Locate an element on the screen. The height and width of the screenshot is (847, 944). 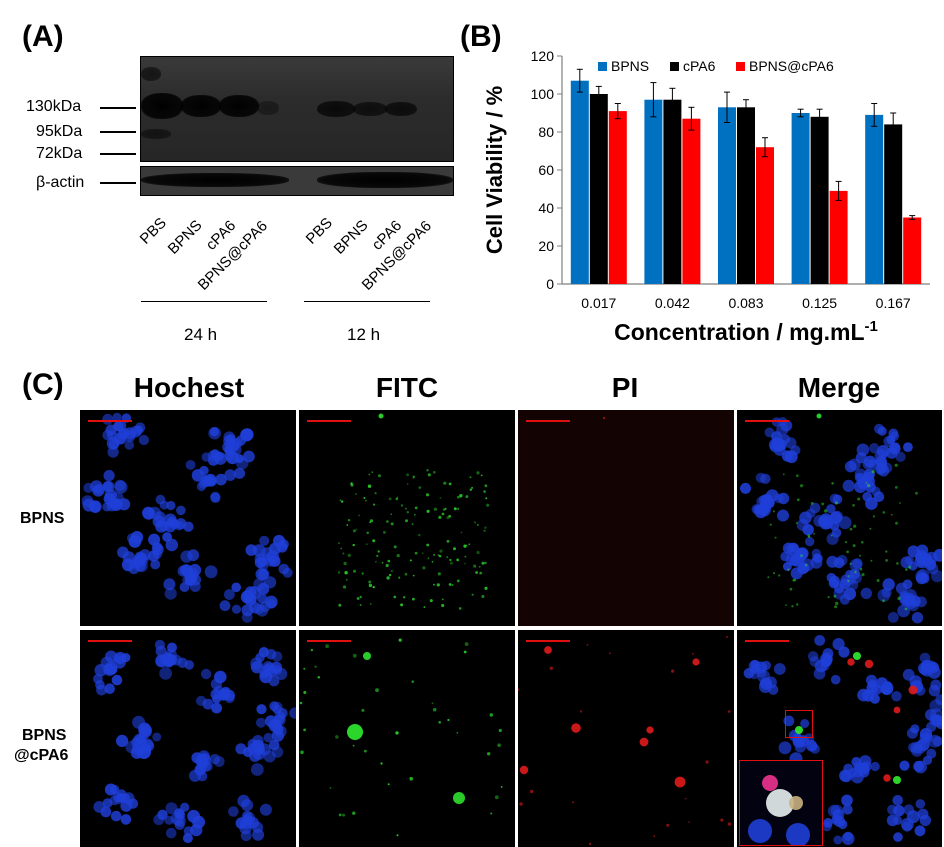
x-tick-label: 0.083 is located at coordinates (745, 303).